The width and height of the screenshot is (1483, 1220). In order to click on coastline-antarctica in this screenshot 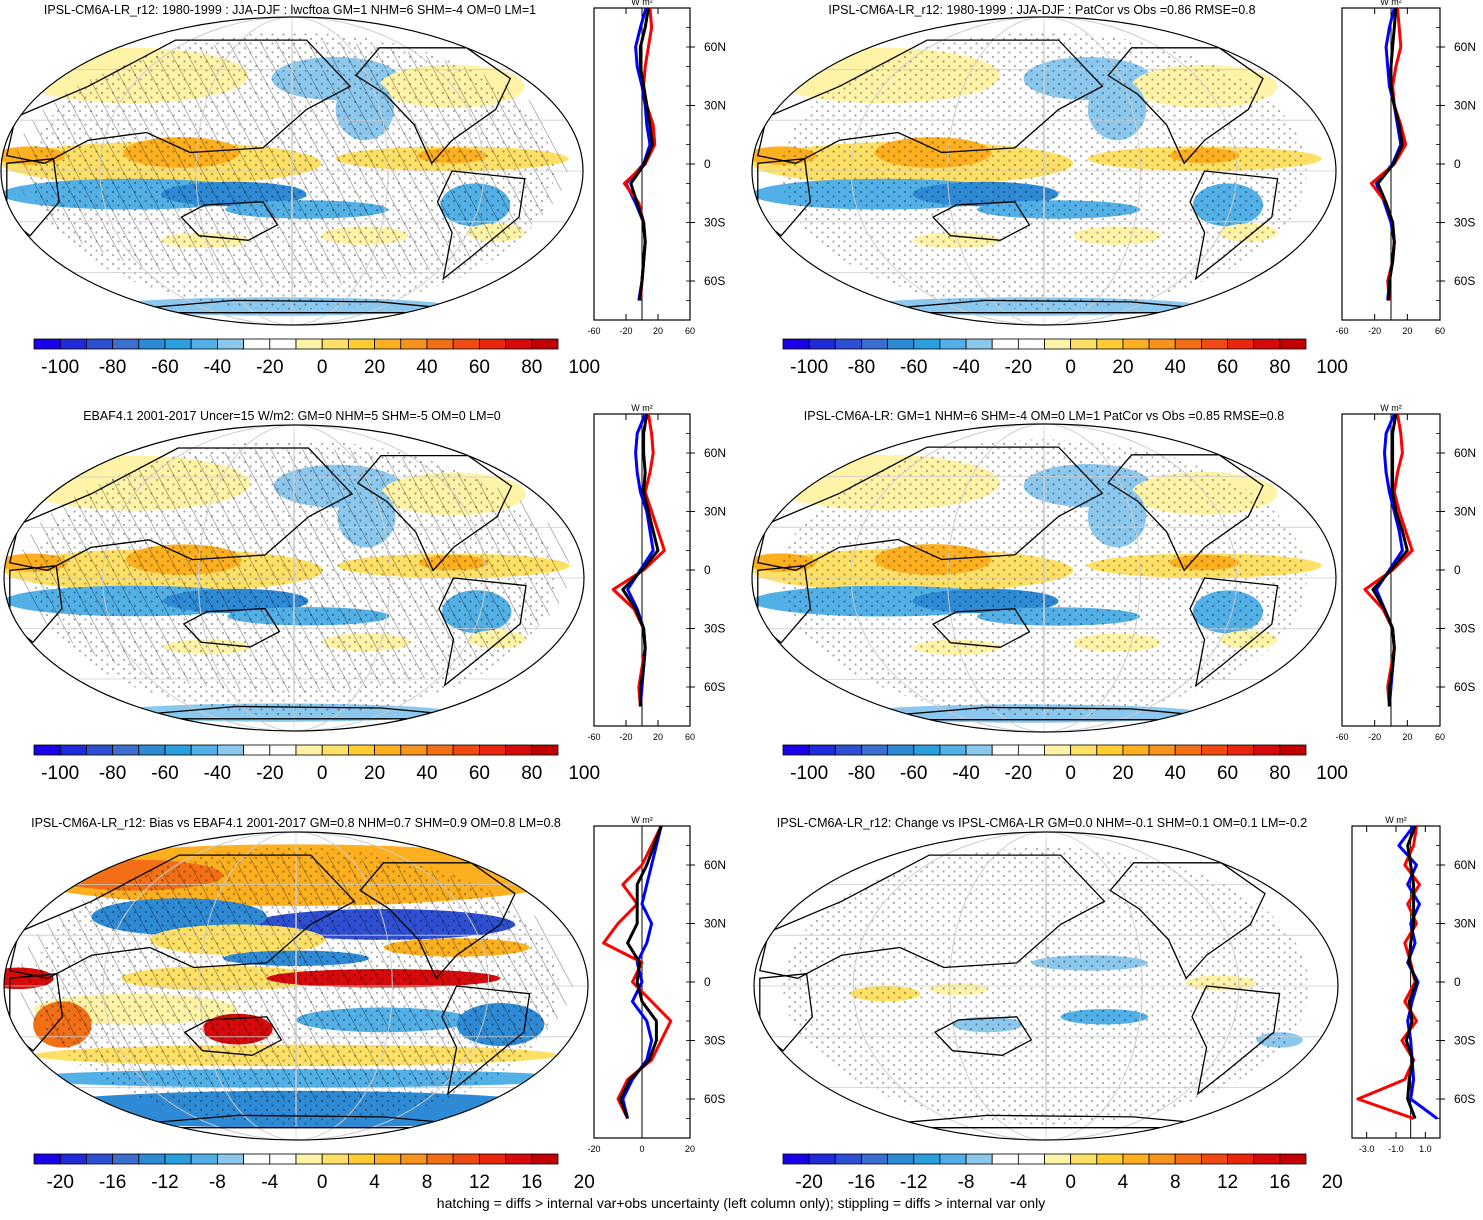, I will do `click(1044, 713)`.